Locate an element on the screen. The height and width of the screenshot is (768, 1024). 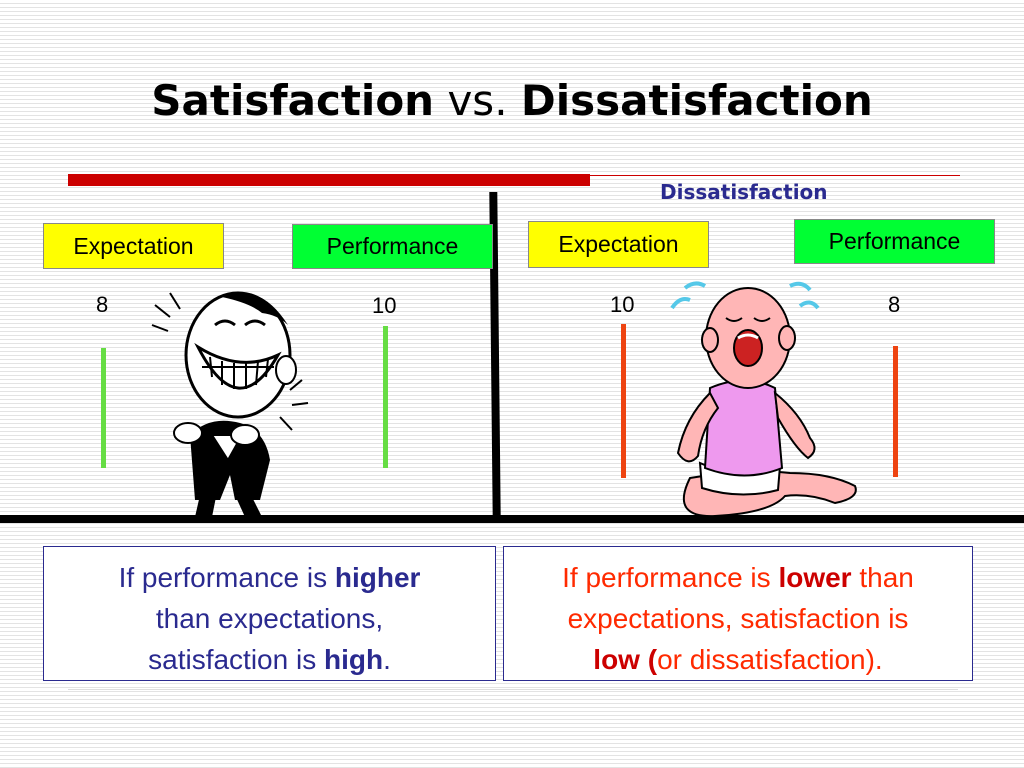
right-performance-box: Performance is located at coordinates (894, 241).